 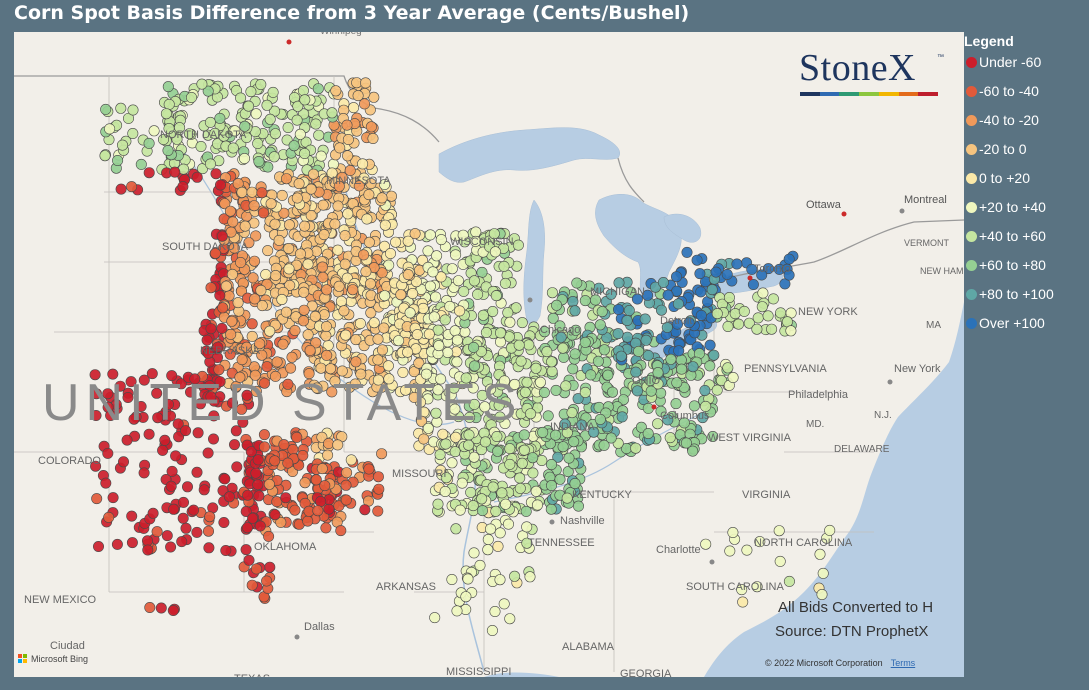 What do you see at coordinates (419, 474) in the screenshot?
I see `state-label-missouri: MISSOURI` at bounding box center [419, 474].